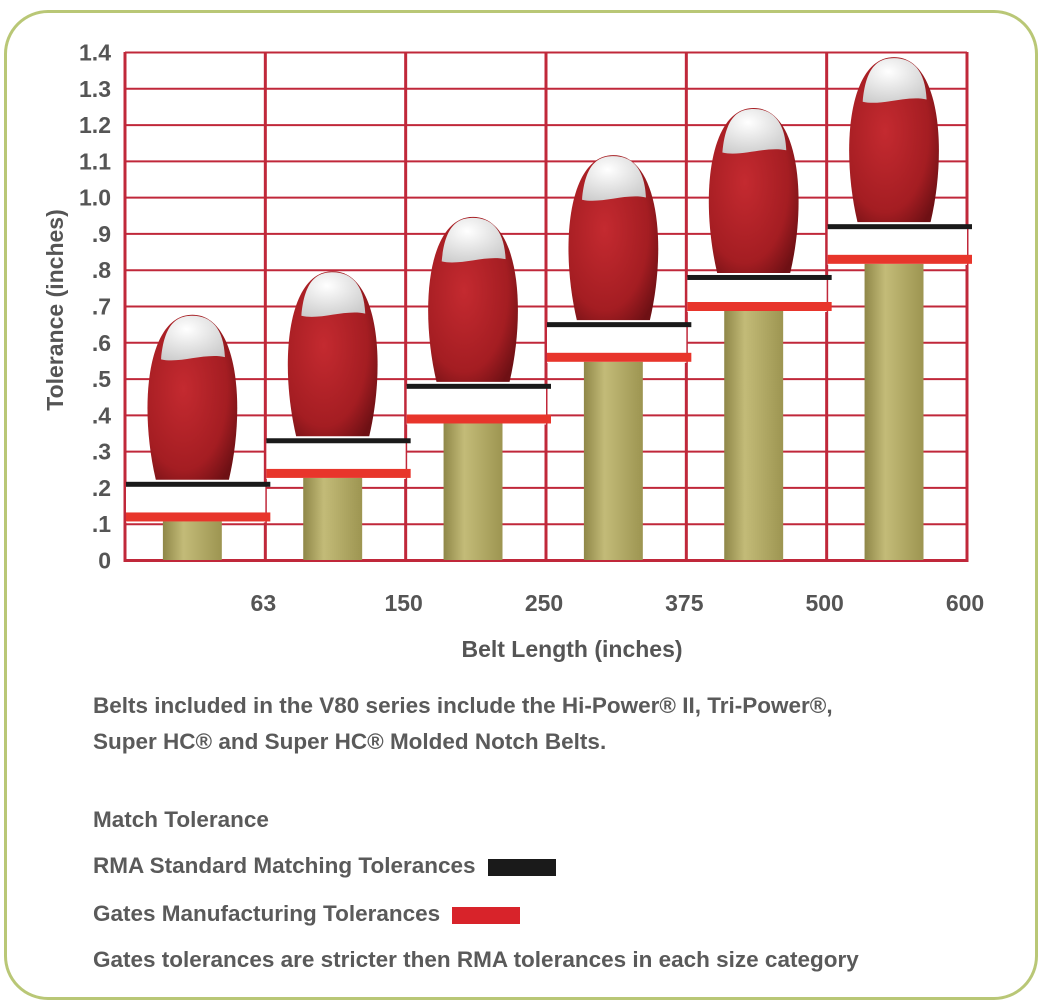 Image resolution: width=1045 pixels, height=1004 pixels. I want to click on x-tick-label: 375, so click(684, 603).